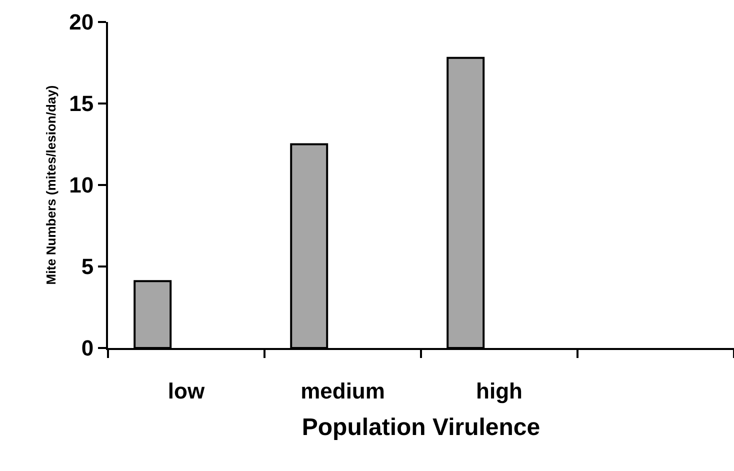 The width and height of the screenshot is (734, 471). Describe the element at coordinates (81, 22) in the screenshot. I see `y-tick-label: 20` at that location.